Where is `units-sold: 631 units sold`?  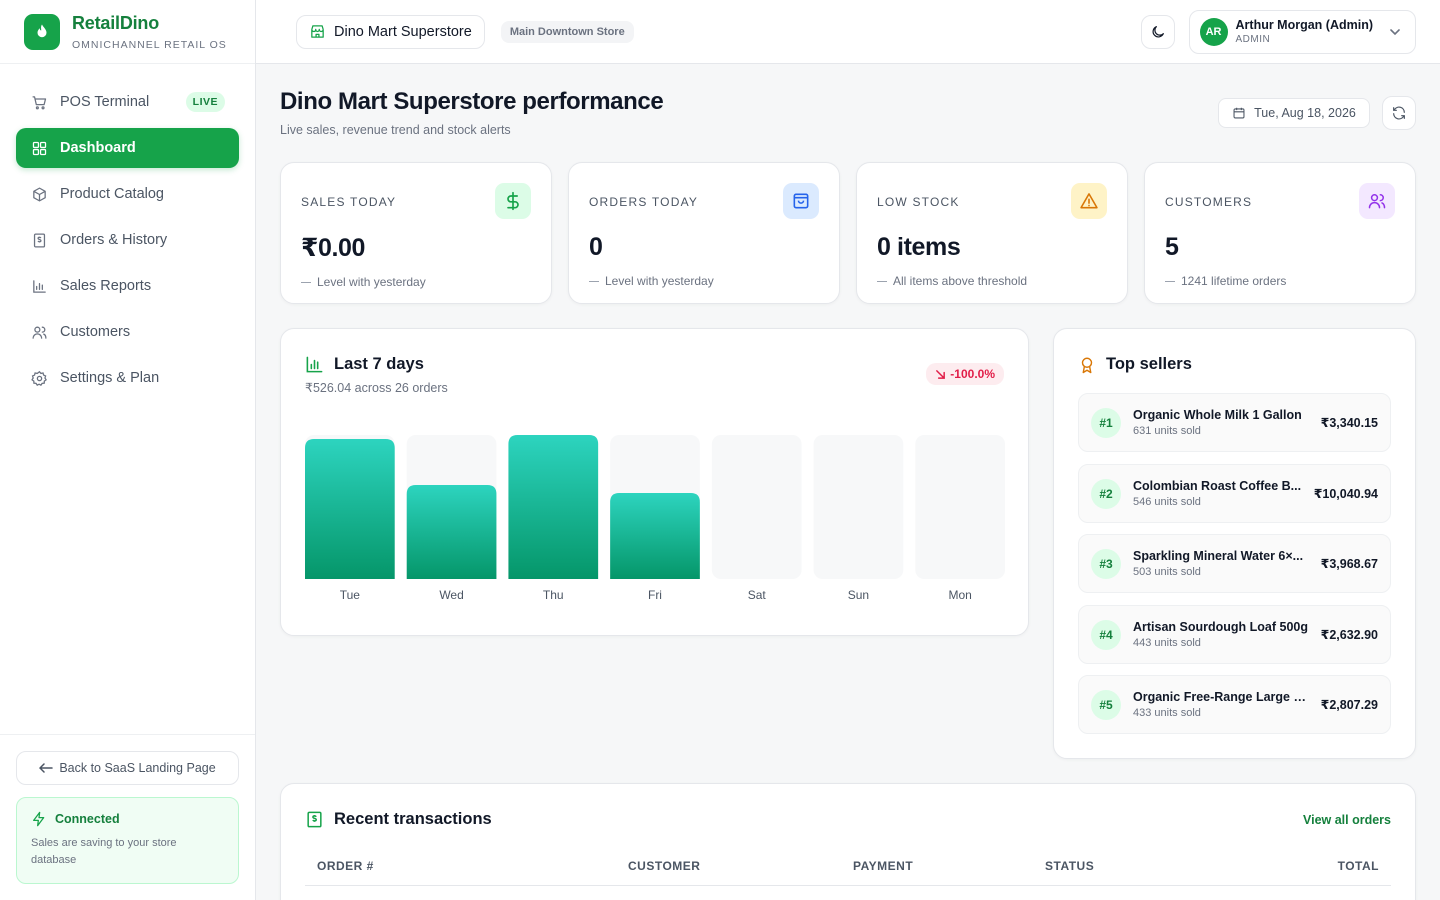
units-sold: 631 units sold is located at coordinates (1167, 431).